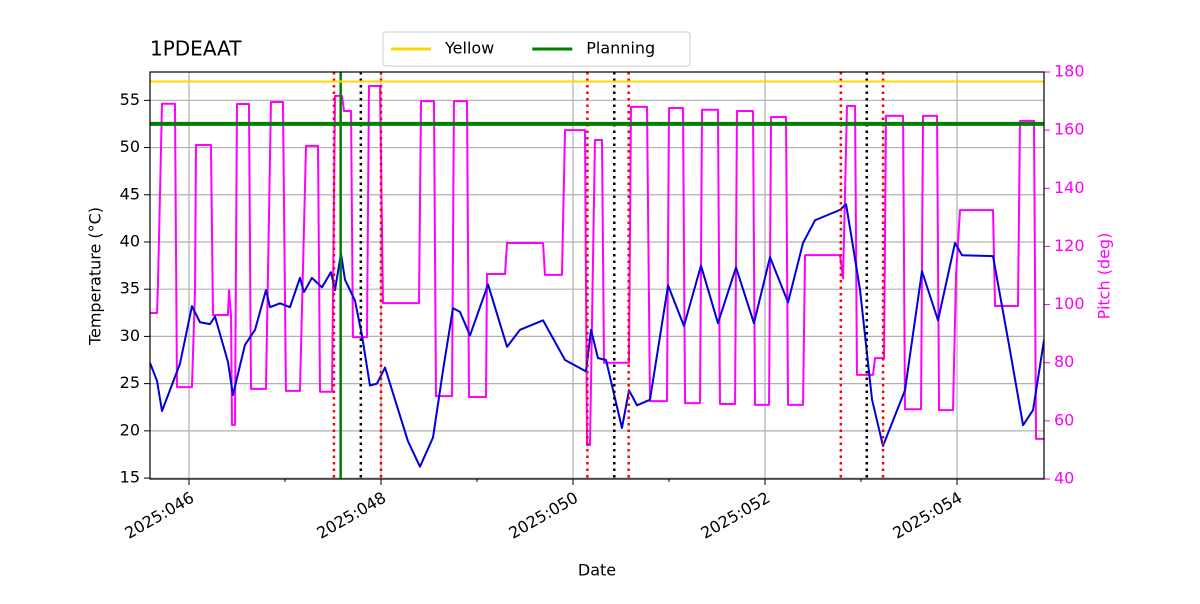 Image resolution: width=1200 pixels, height=604 pixels. I want to click on x-tick-label: 2025:052, so click(735, 515).